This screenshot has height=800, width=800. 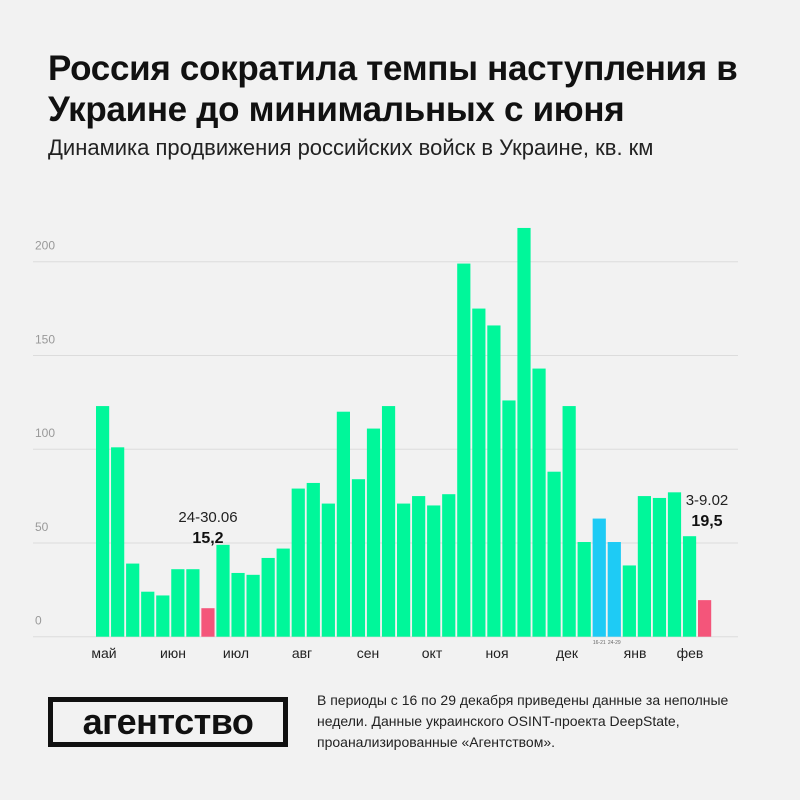 I want to click on annotation-value: 19,5, so click(x=706, y=521).